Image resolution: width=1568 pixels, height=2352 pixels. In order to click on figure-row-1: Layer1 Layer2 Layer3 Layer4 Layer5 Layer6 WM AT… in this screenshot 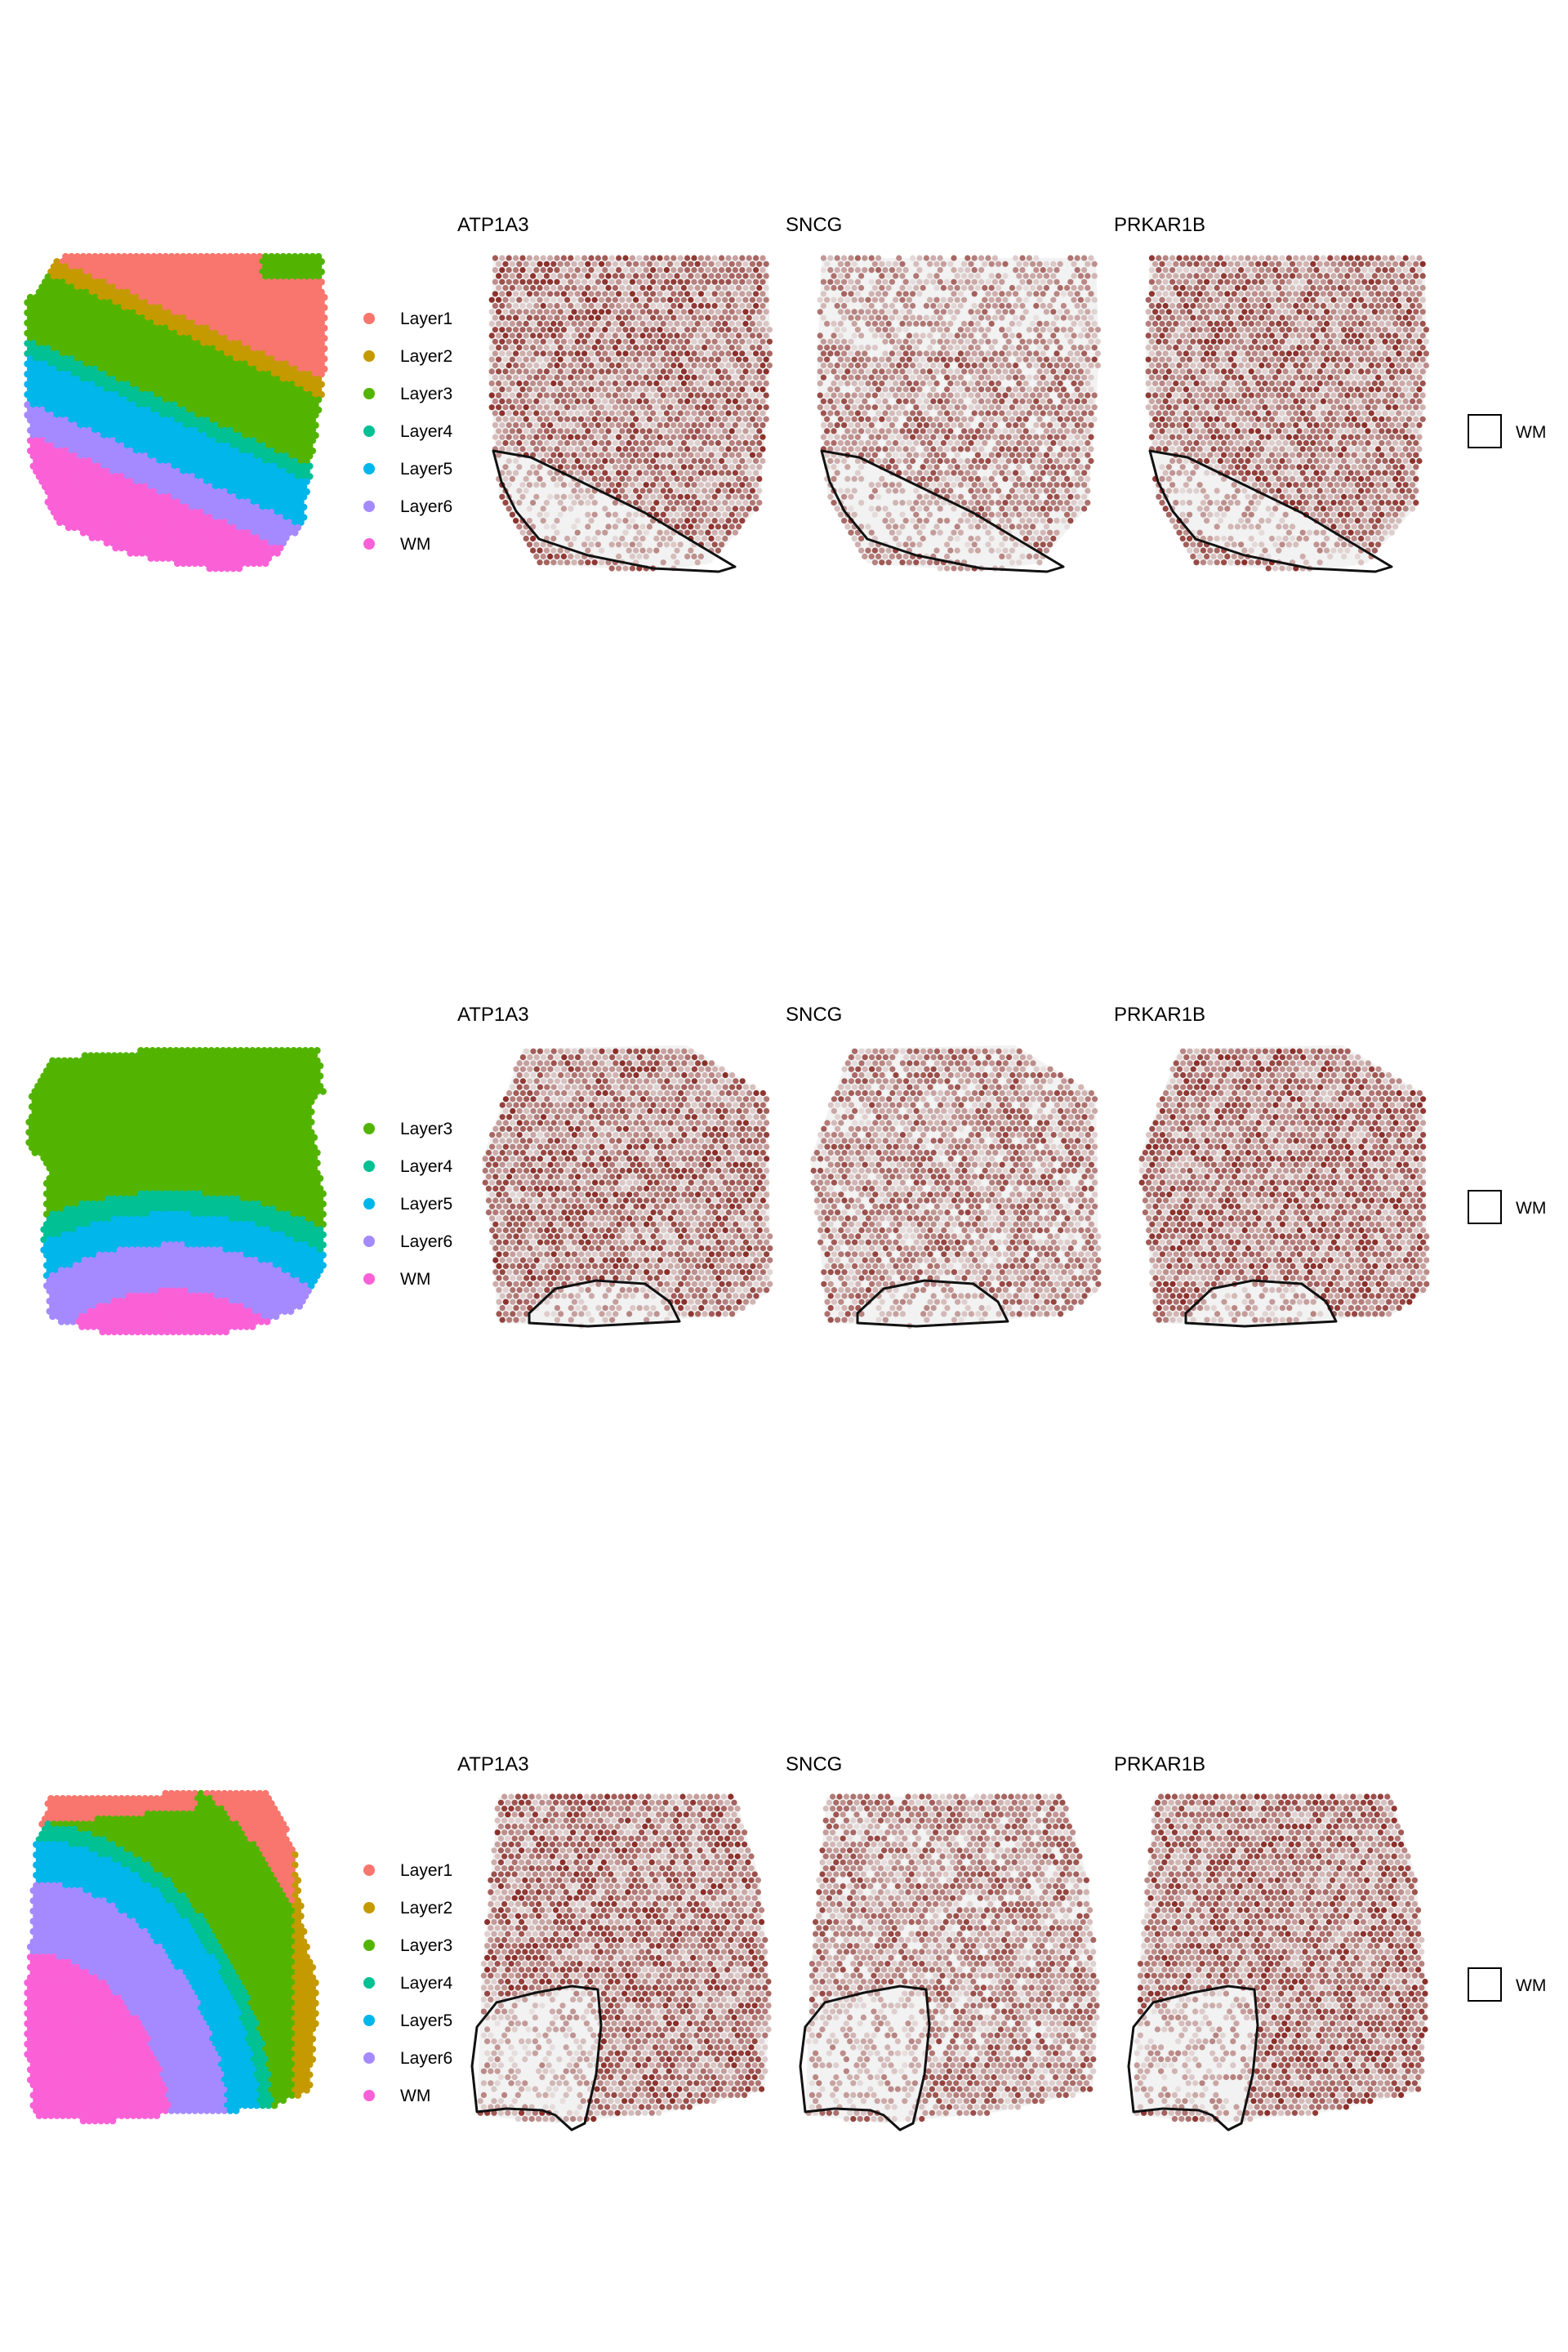, I will do `click(785, 393)`.